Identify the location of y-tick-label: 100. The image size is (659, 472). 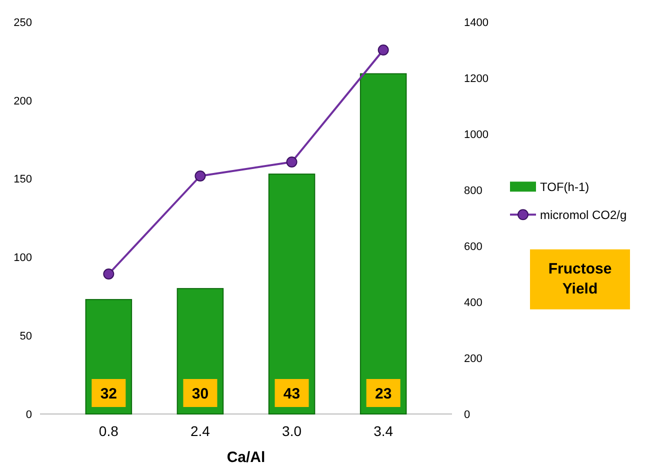
(23, 258).